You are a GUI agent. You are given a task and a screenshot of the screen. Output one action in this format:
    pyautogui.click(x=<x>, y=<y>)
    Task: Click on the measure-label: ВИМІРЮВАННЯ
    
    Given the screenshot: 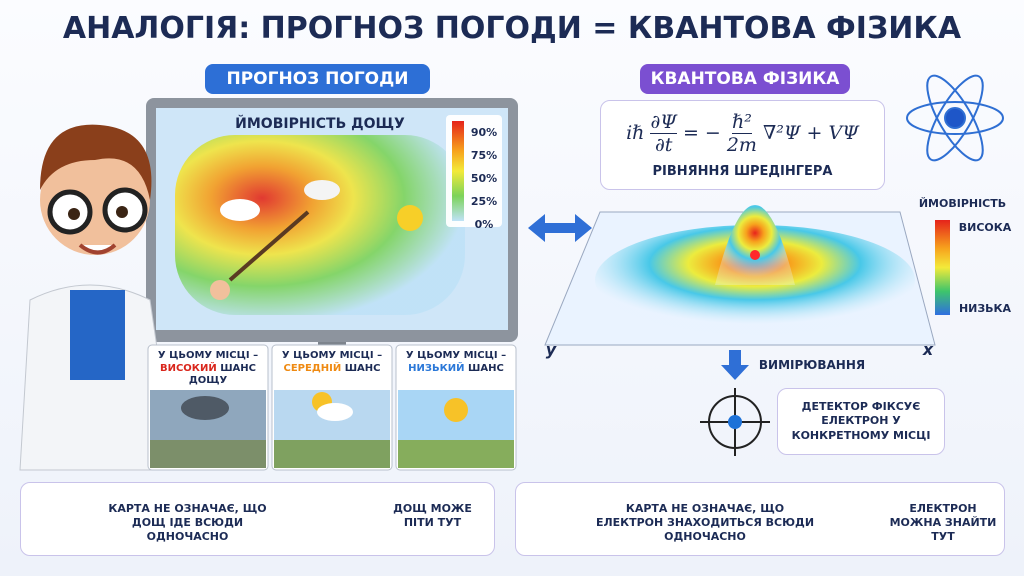 What is the action you would take?
    pyautogui.click(x=812, y=365)
    